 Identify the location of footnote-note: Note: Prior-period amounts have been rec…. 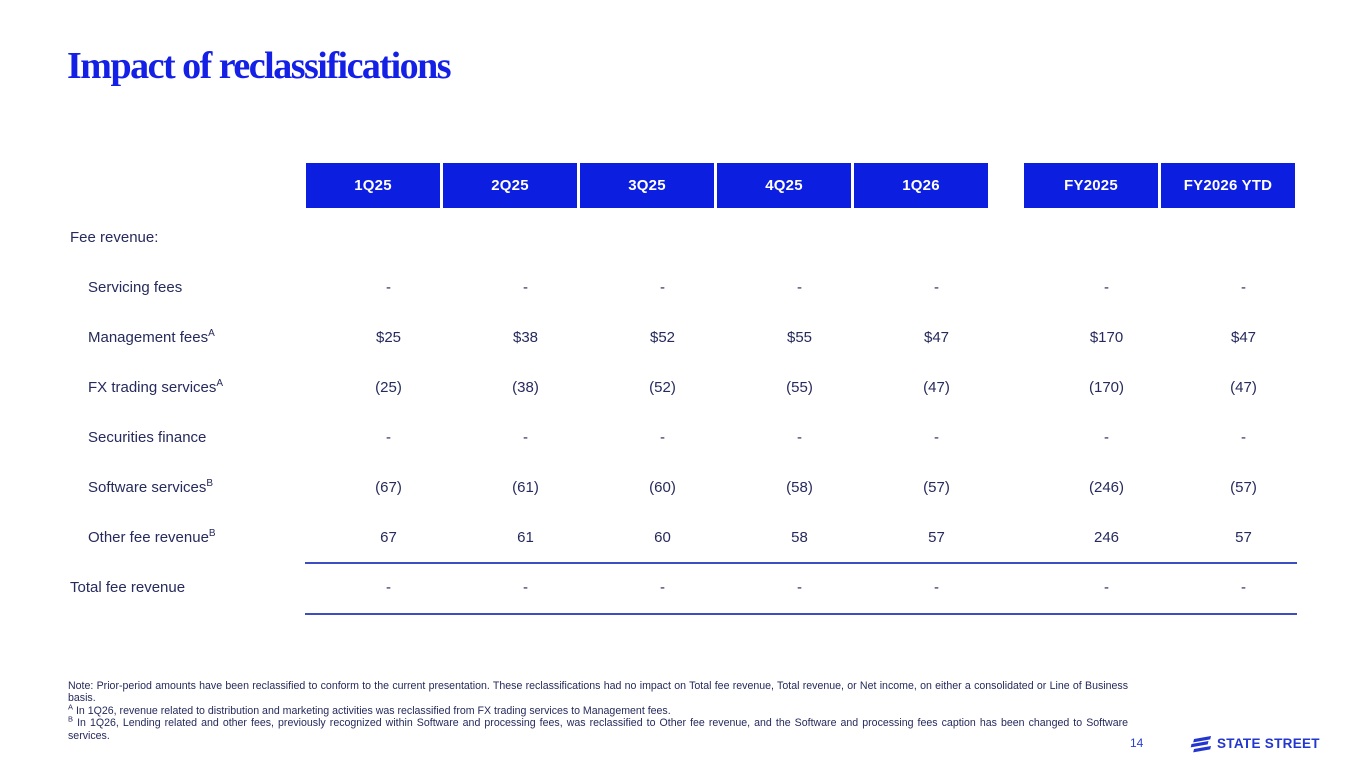
(598, 692).